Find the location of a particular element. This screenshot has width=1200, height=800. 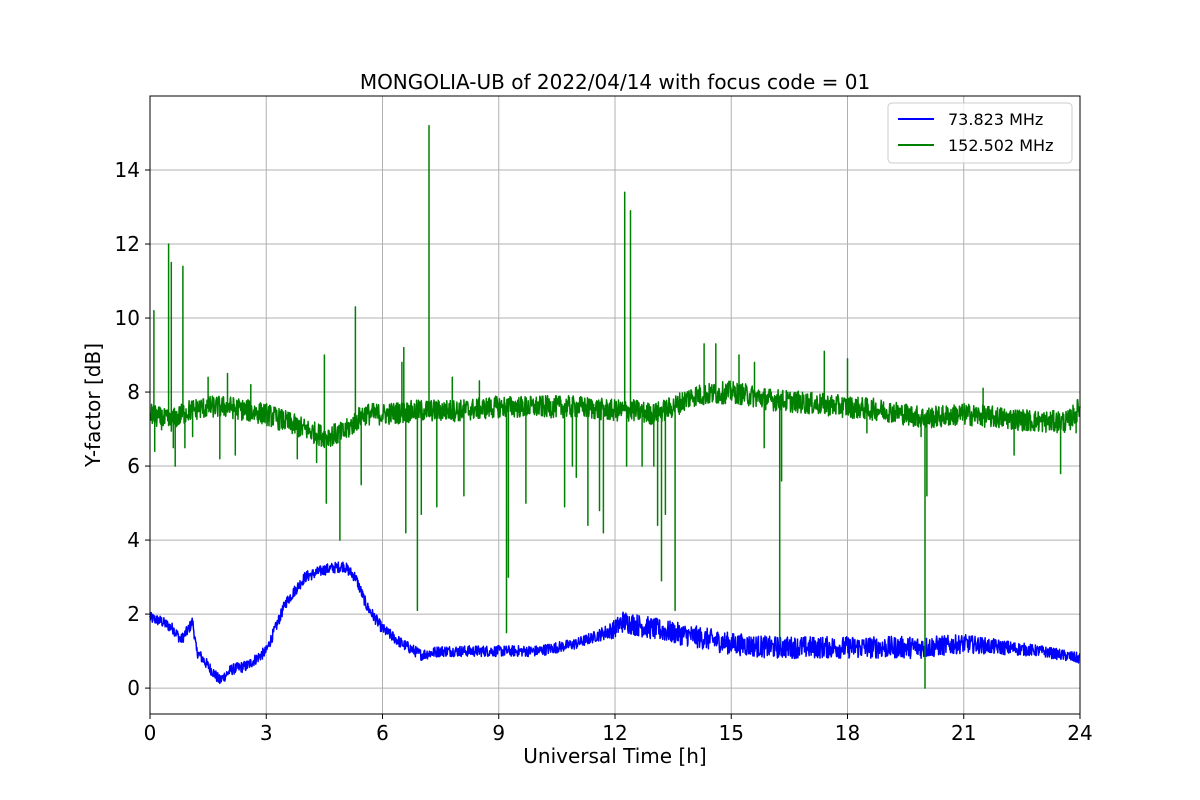

x-tick-label: 6 is located at coordinates (382, 733).